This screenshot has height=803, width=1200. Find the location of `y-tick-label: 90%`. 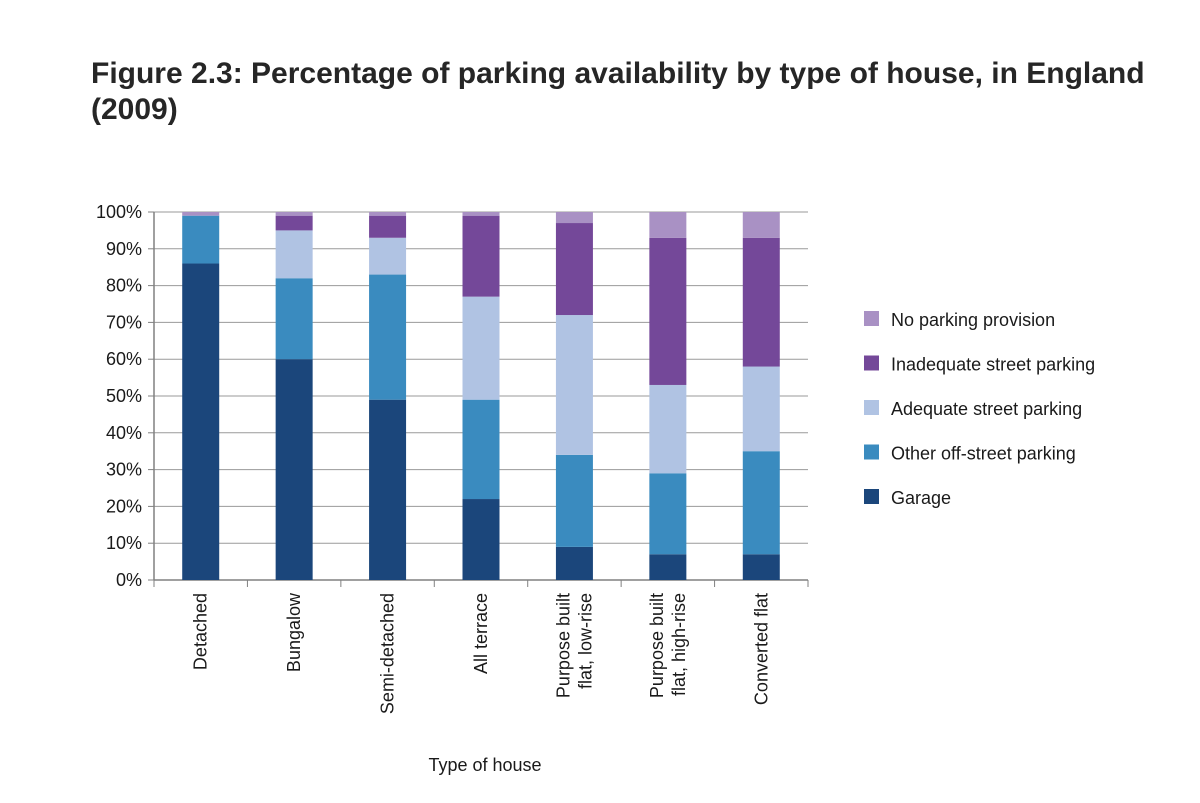

y-tick-label: 90% is located at coordinates (124, 249).